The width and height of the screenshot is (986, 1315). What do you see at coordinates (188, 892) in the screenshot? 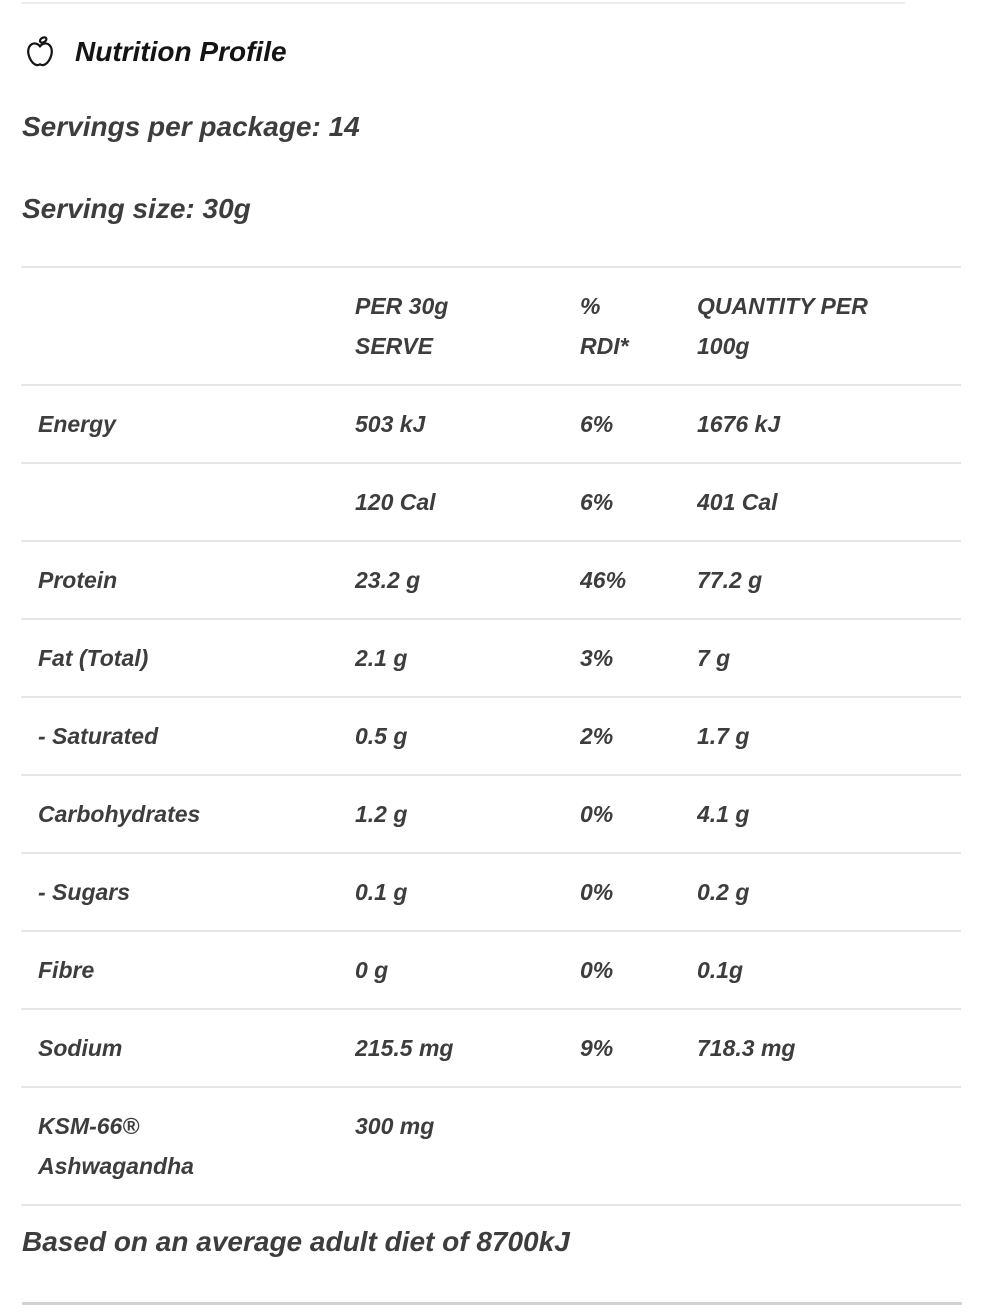
I see `nutrient-label: - Sugars` at bounding box center [188, 892].